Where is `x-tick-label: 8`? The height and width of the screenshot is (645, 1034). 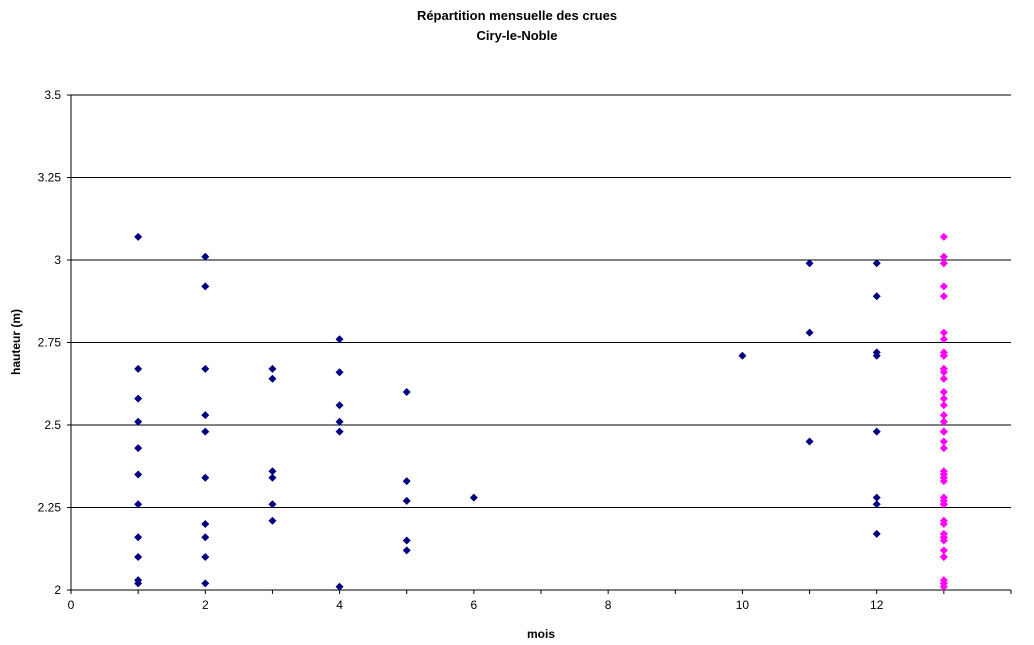
x-tick-label: 8 is located at coordinates (608, 605).